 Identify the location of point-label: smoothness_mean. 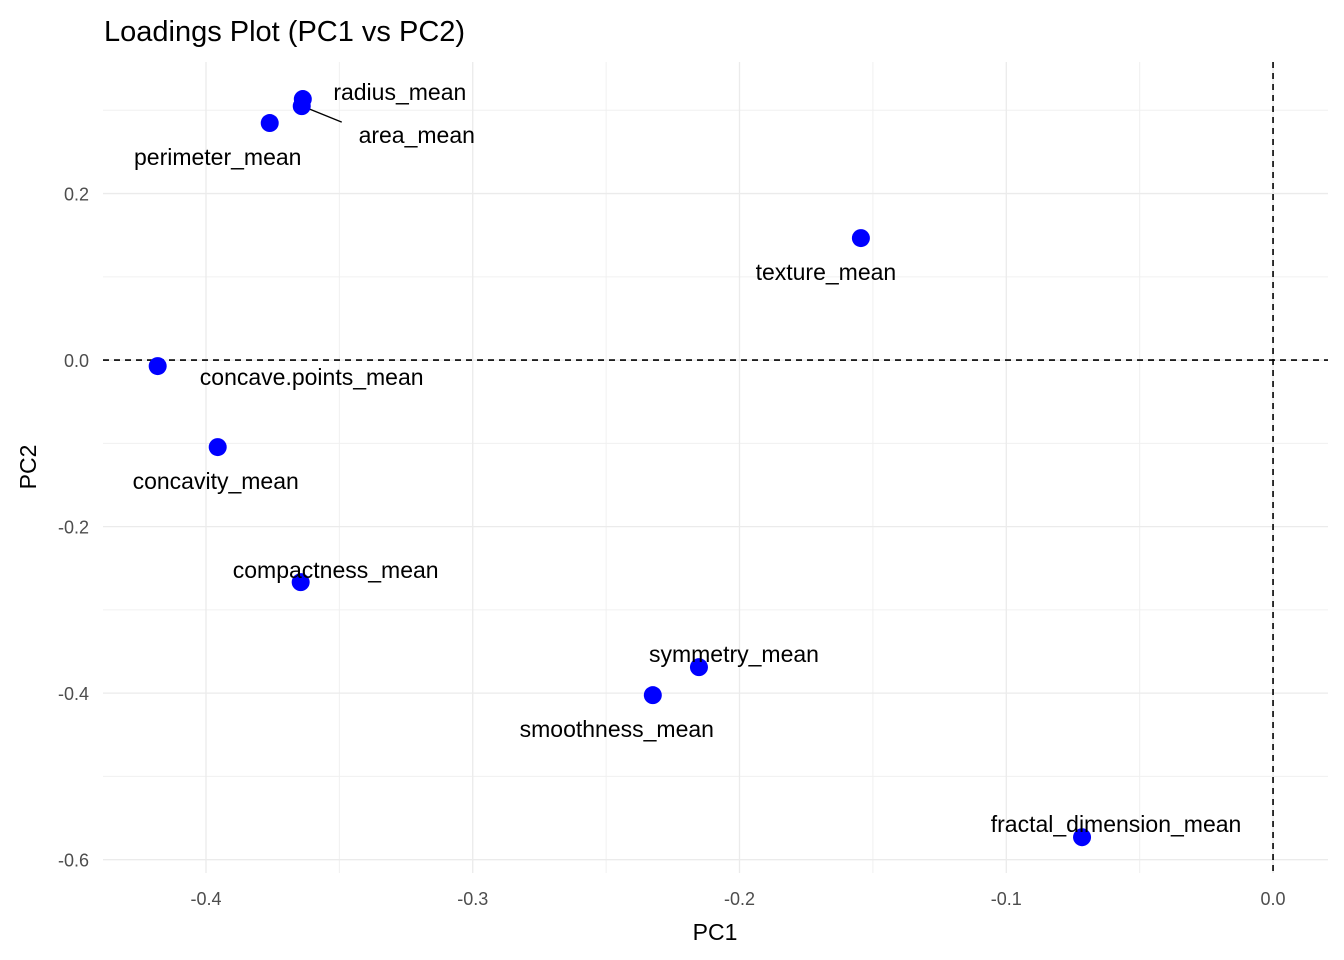
(617, 729).